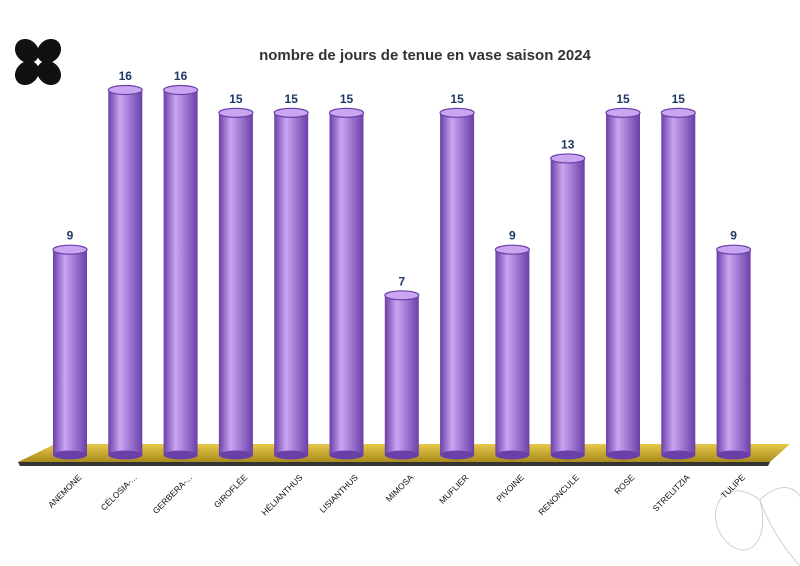  What do you see at coordinates (733, 486) in the screenshot?
I see `category-label: TULIPE` at bounding box center [733, 486].